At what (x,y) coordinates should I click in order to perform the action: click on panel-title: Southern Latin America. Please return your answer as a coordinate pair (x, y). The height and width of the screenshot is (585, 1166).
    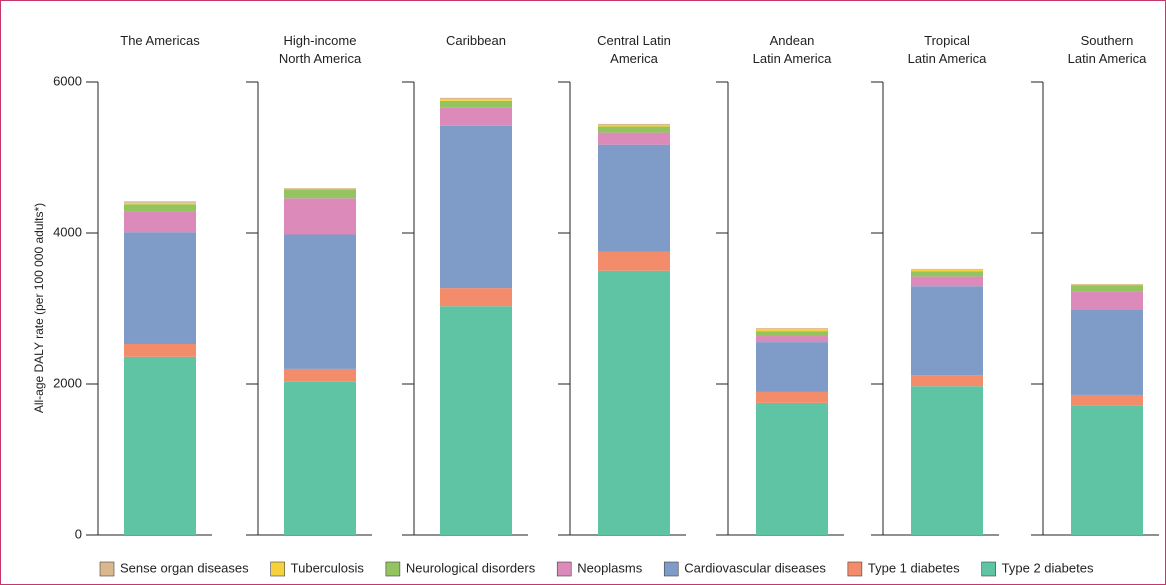
    Looking at the image, I should click on (1108, 49).